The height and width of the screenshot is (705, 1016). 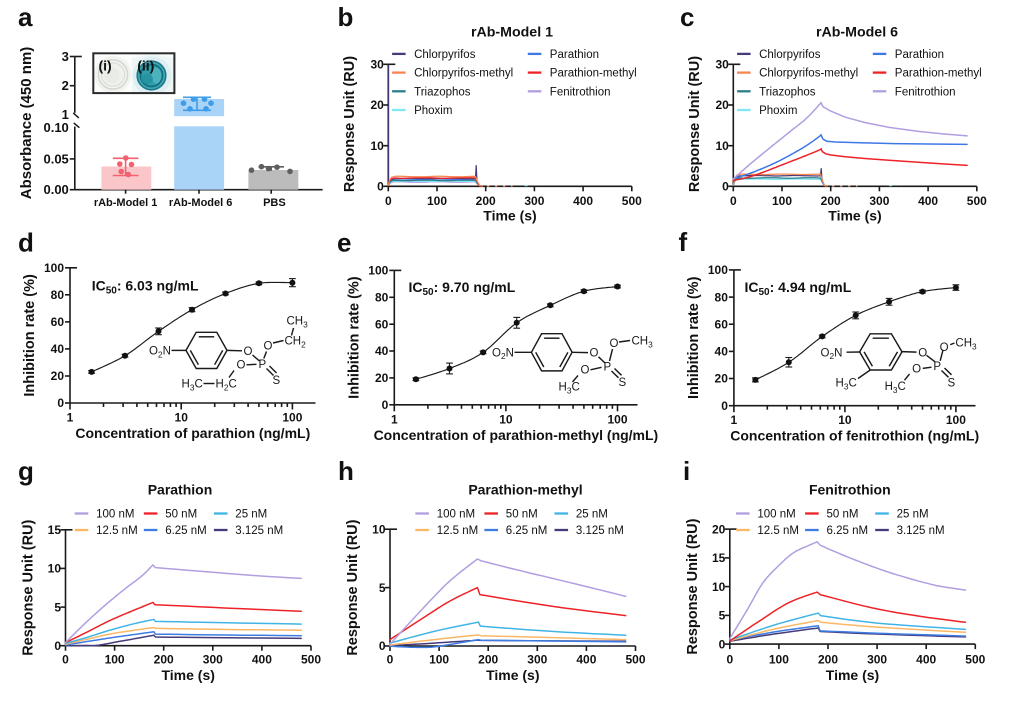 I want to click on svg-text: Chlorpyrifos-methyl, so click(x=463, y=74).